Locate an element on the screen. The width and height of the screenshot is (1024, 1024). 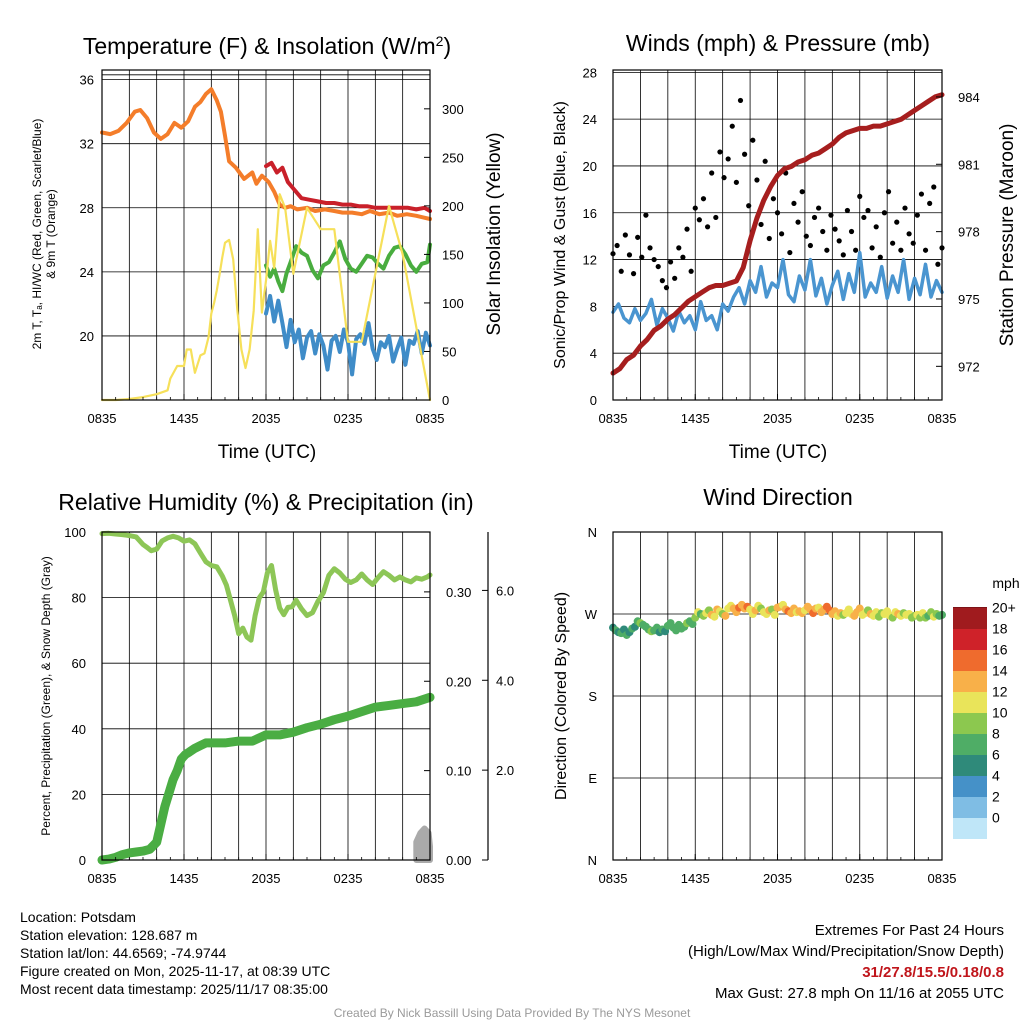
y-tick-label: 60 is located at coordinates (79, 663).